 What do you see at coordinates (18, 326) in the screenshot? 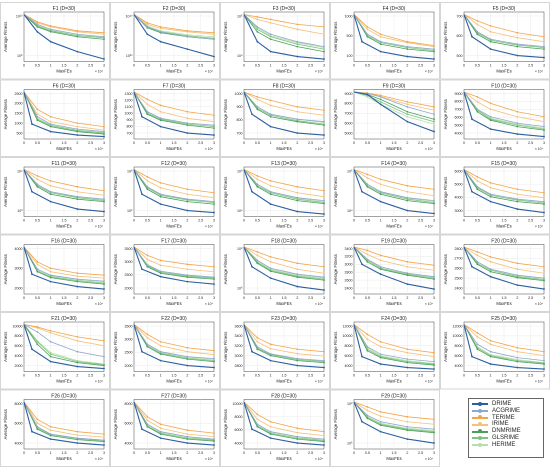
I see `y-tick-label: 10000` at bounding box center [18, 326].